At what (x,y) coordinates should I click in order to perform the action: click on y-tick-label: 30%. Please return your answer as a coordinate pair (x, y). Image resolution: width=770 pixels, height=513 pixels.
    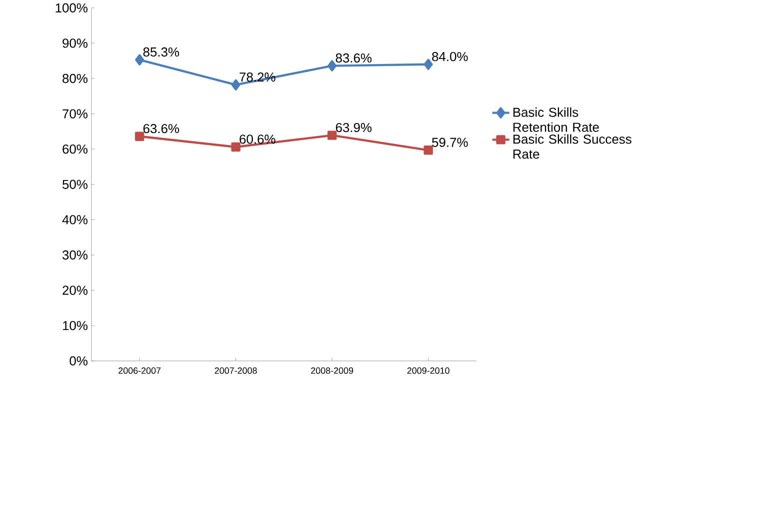
    Looking at the image, I should click on (75, 255).